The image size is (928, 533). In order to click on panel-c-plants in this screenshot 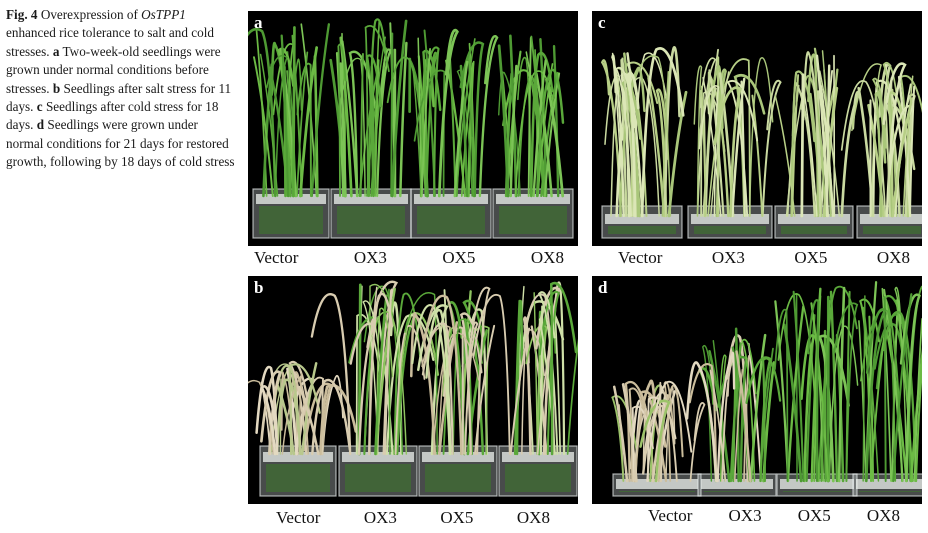, I will do `click(761, 142)`.